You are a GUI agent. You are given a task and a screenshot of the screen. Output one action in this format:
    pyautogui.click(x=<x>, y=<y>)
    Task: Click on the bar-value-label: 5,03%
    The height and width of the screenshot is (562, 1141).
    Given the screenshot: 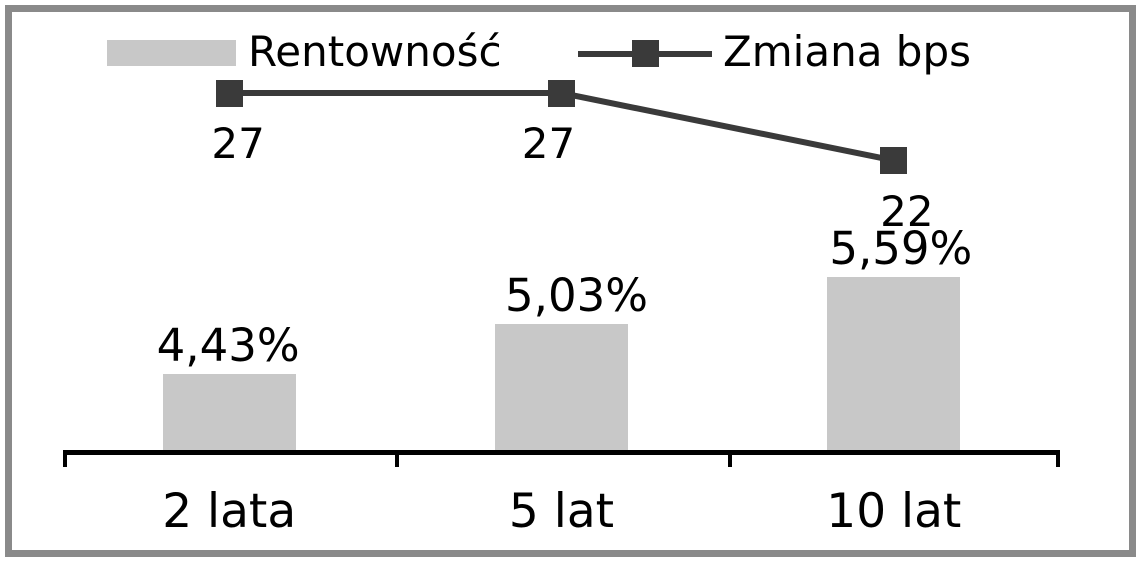 What is the action you would take?
    pyautogui.click(x=576, y=296)
    